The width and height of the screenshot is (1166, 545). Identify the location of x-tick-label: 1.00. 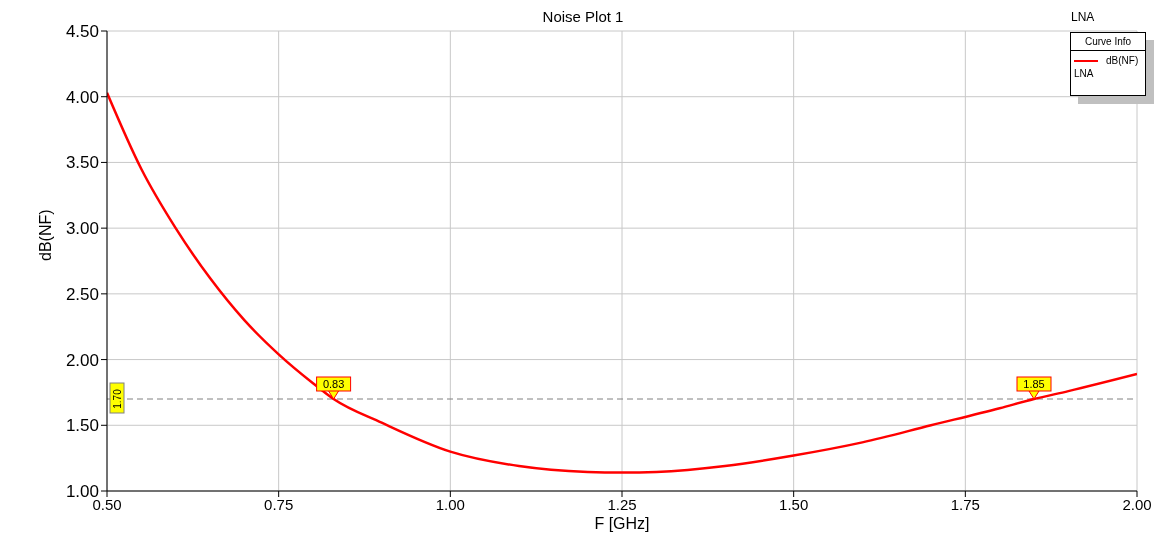
(450, 504).